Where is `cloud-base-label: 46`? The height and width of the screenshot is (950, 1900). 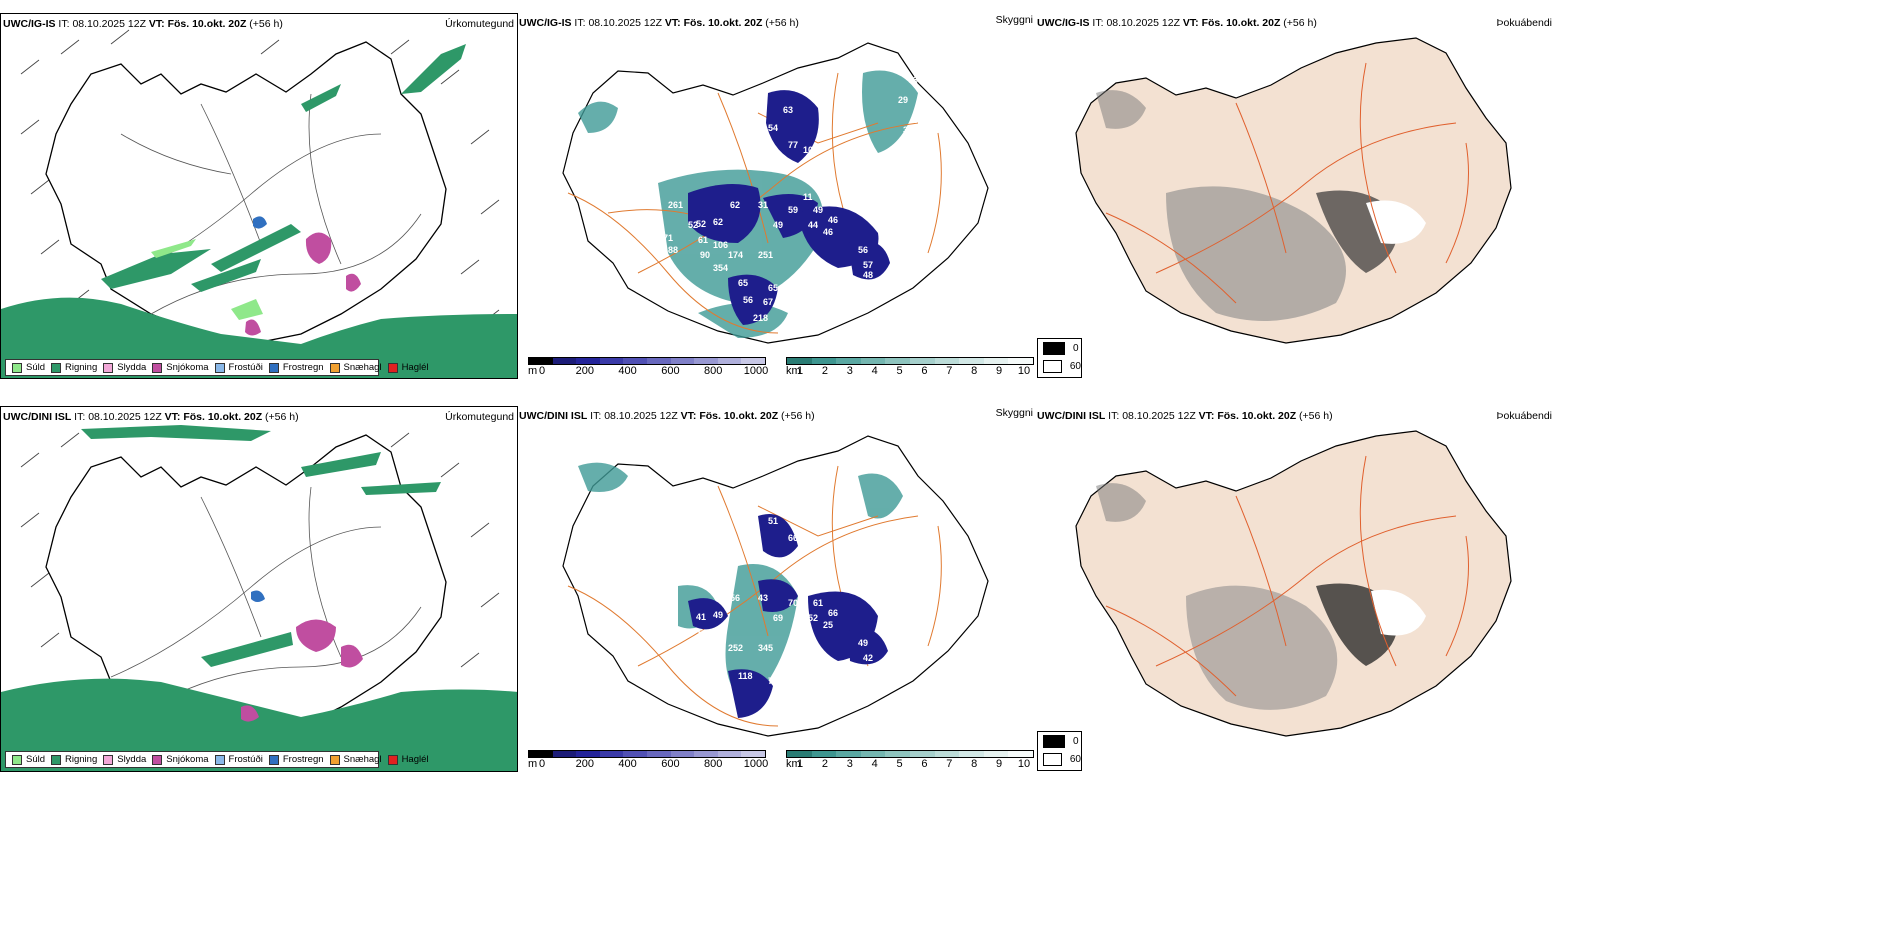 cloud-base-label: 46 is located at coordinates (828, 232).